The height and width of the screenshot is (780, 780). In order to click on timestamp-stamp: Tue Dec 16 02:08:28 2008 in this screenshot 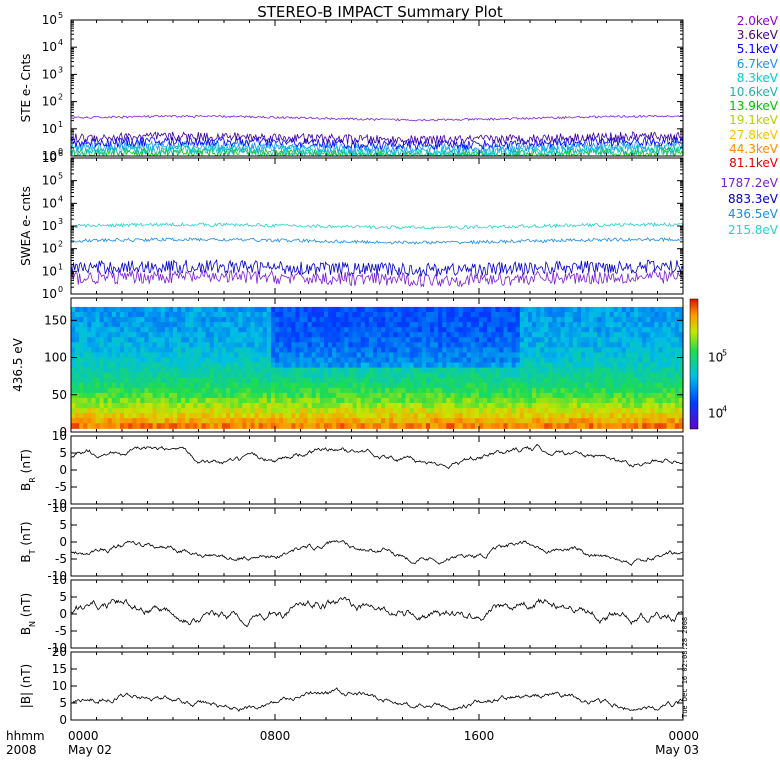, I will do `click(685, 667)`.